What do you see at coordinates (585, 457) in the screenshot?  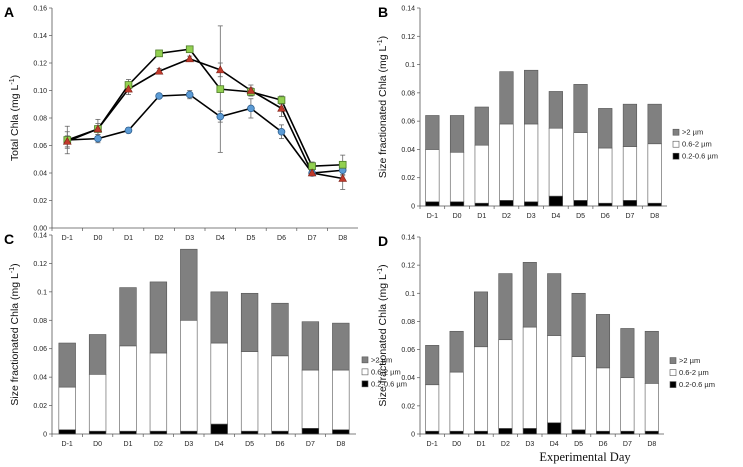 I see `x-axis-title: Experimental Day` at bounding box center [585, 457].